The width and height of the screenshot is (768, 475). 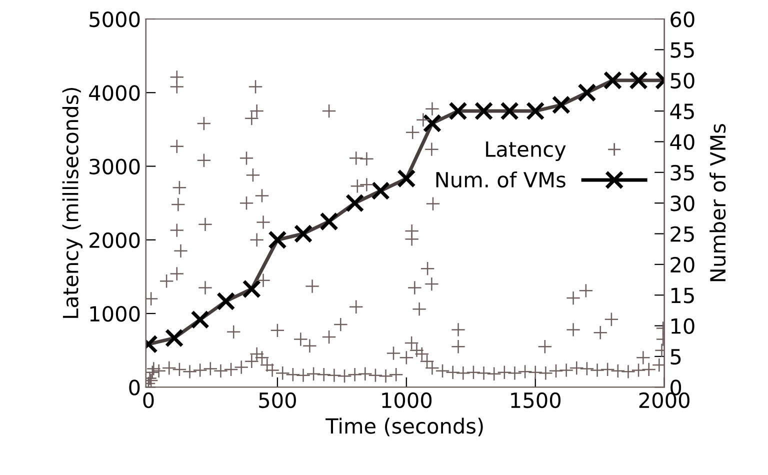 I want to click on y2-tick-label: 5, so click(x=675, y=357).